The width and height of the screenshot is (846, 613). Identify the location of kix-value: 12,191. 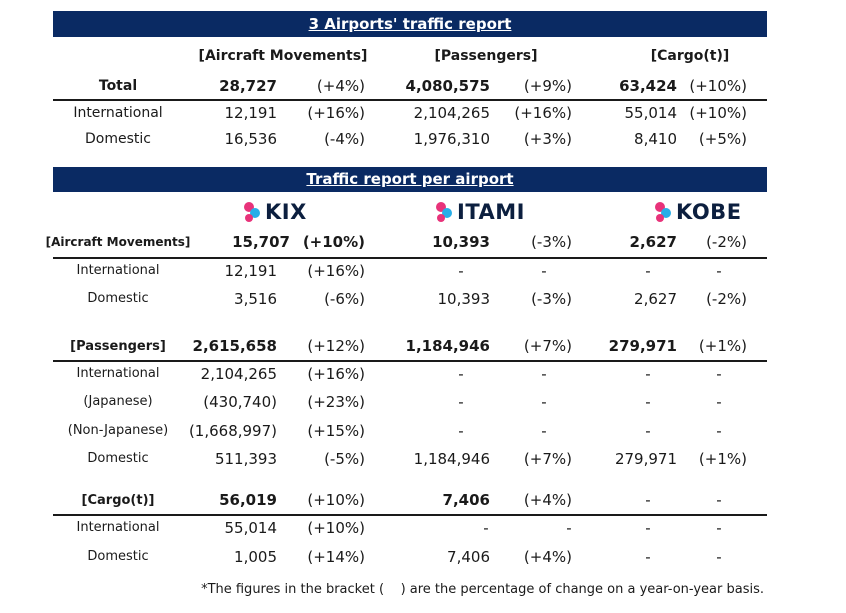
(251, 271).